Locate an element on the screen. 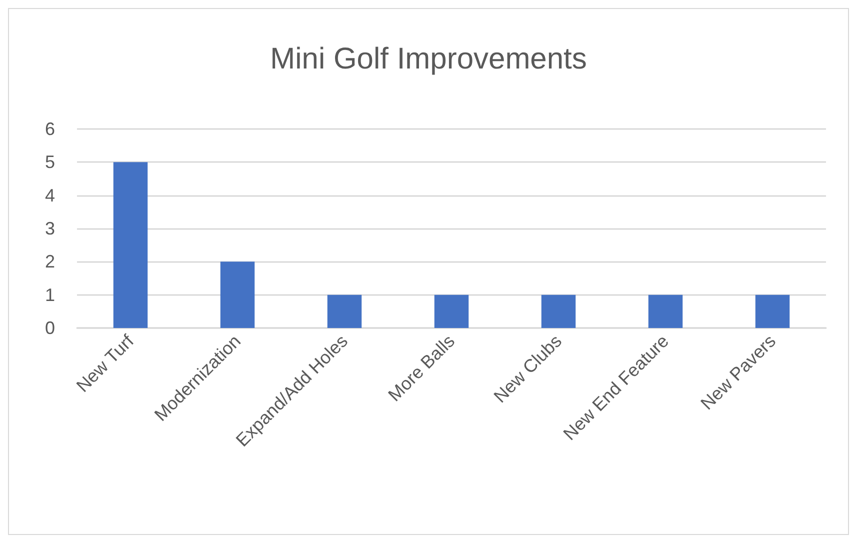 The height and width of the screenshot is (543, 857). y-tick-label: 1 is located at coordinates (49, 294).